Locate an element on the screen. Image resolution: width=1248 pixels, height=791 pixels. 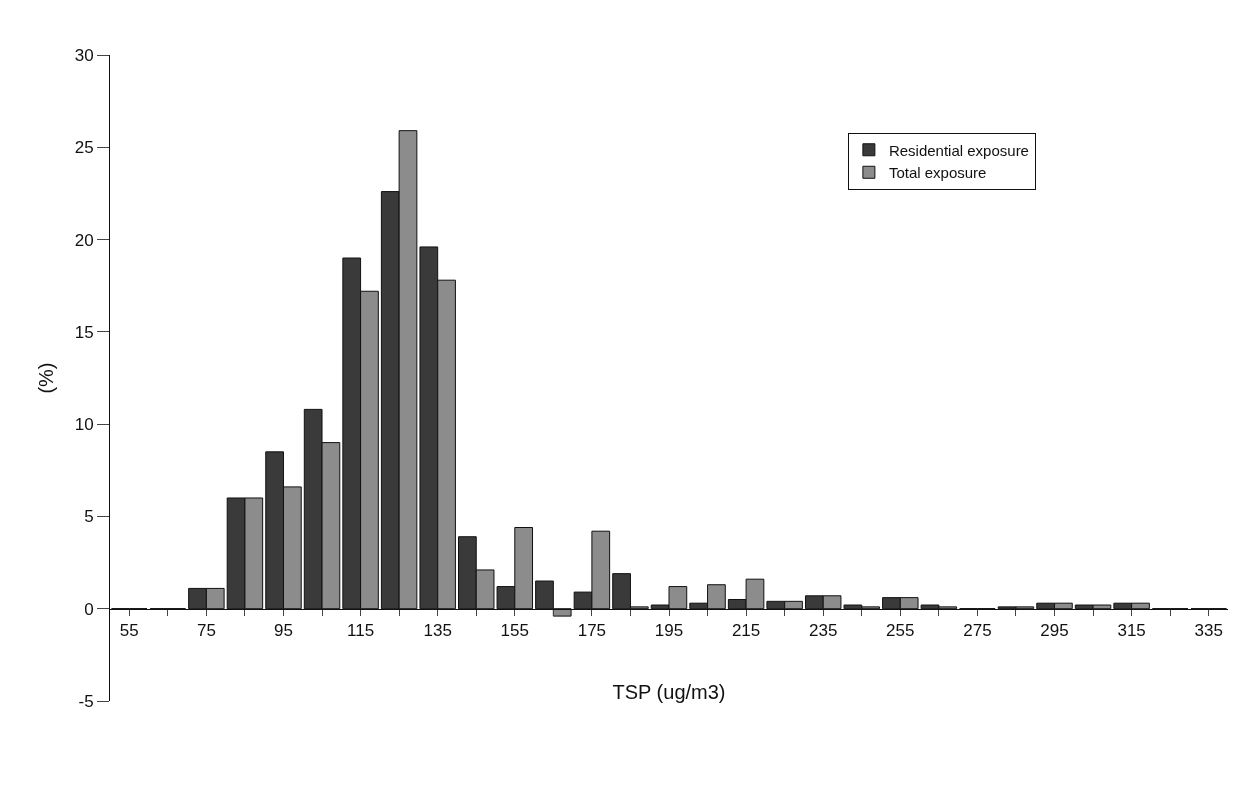
x-tick-label: 215 is located at coordinates (746, 631).